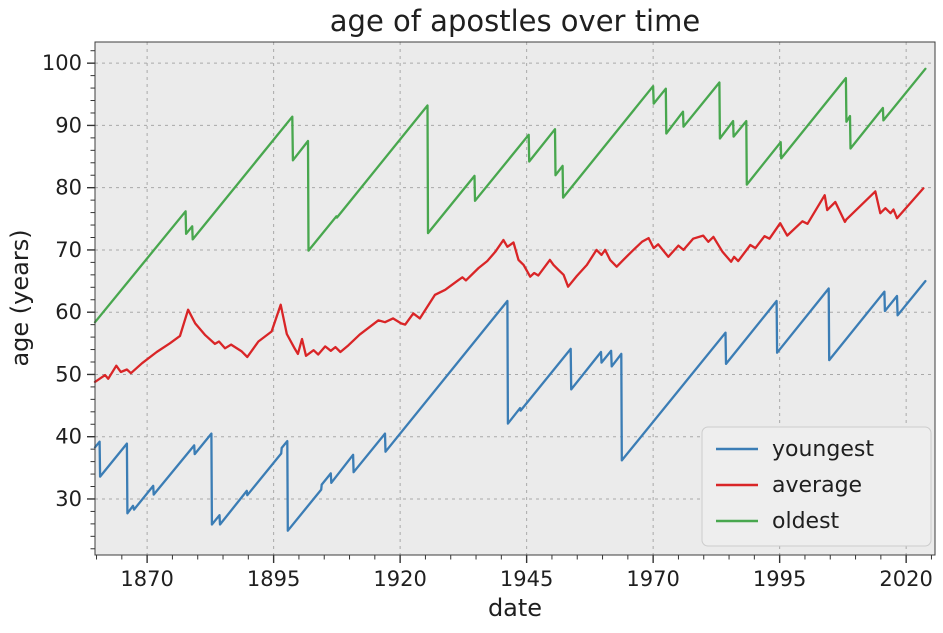 The height and width of the screenshot is (633, 943). I want to click on x-tick-label: 1870, so click(146, 579).